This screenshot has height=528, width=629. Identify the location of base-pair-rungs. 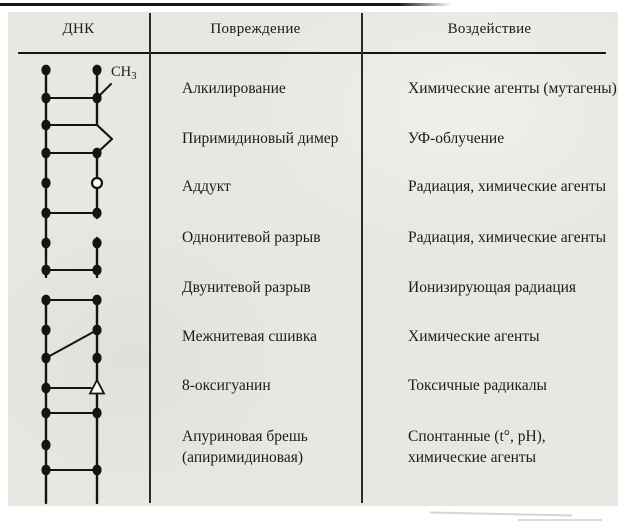
(71, 284).